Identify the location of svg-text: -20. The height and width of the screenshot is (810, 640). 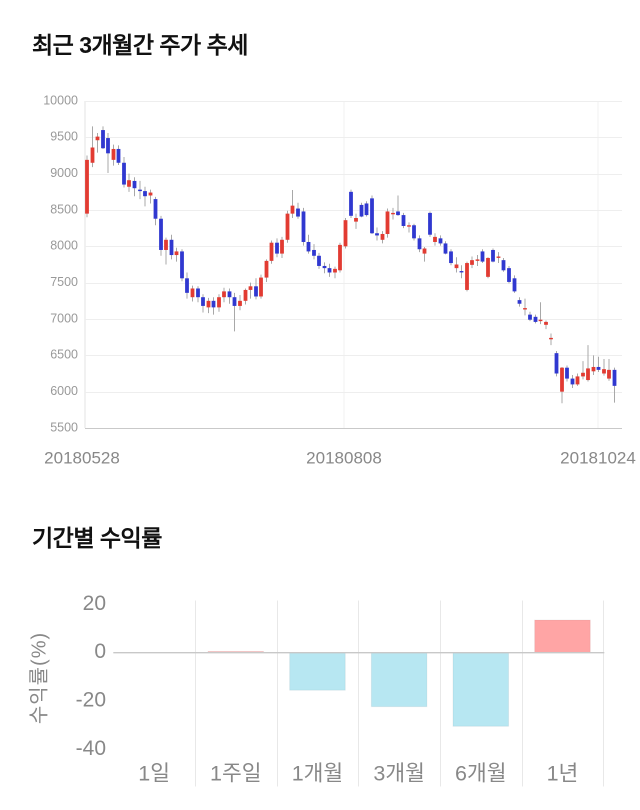
(91, 700).